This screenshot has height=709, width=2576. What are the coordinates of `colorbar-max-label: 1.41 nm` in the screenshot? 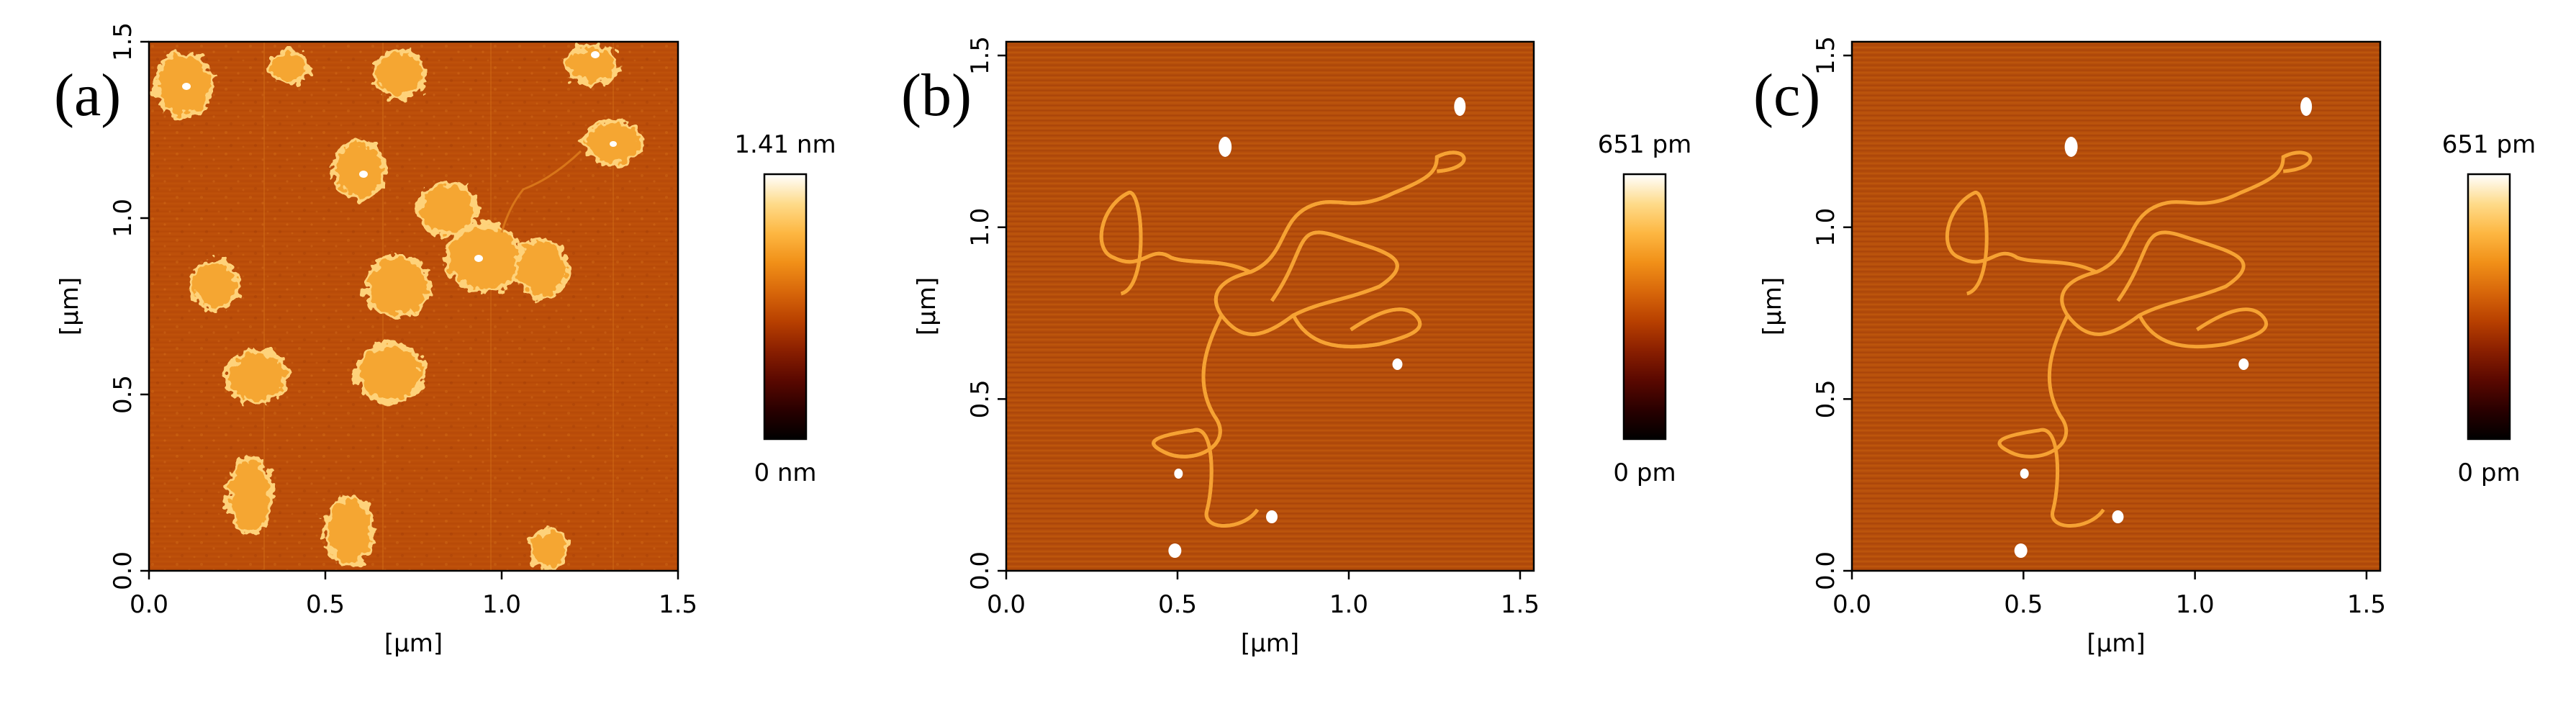 It's located at (785, 144).